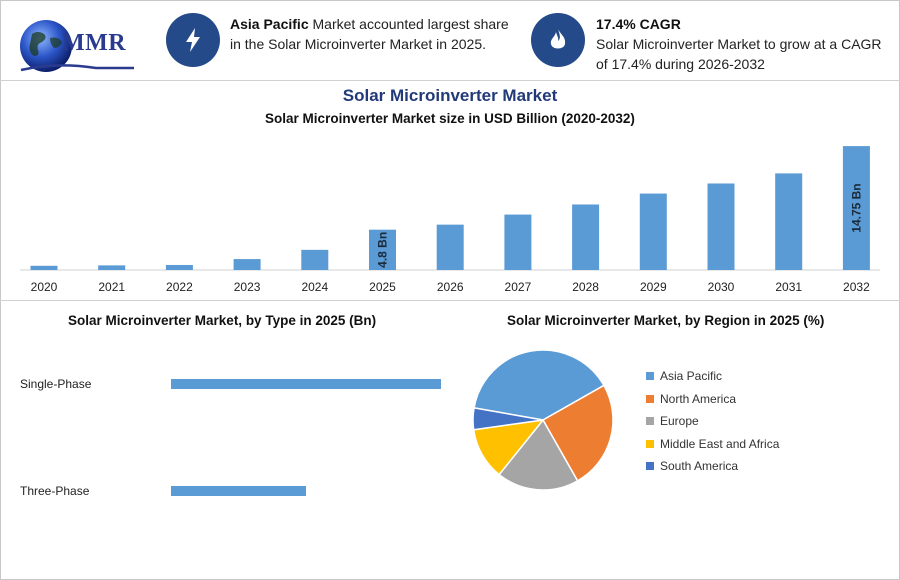  Describe the element at coordinates (450, 95) in the screenshot. I see `page-title: Solar Microinverter Market` at that location.